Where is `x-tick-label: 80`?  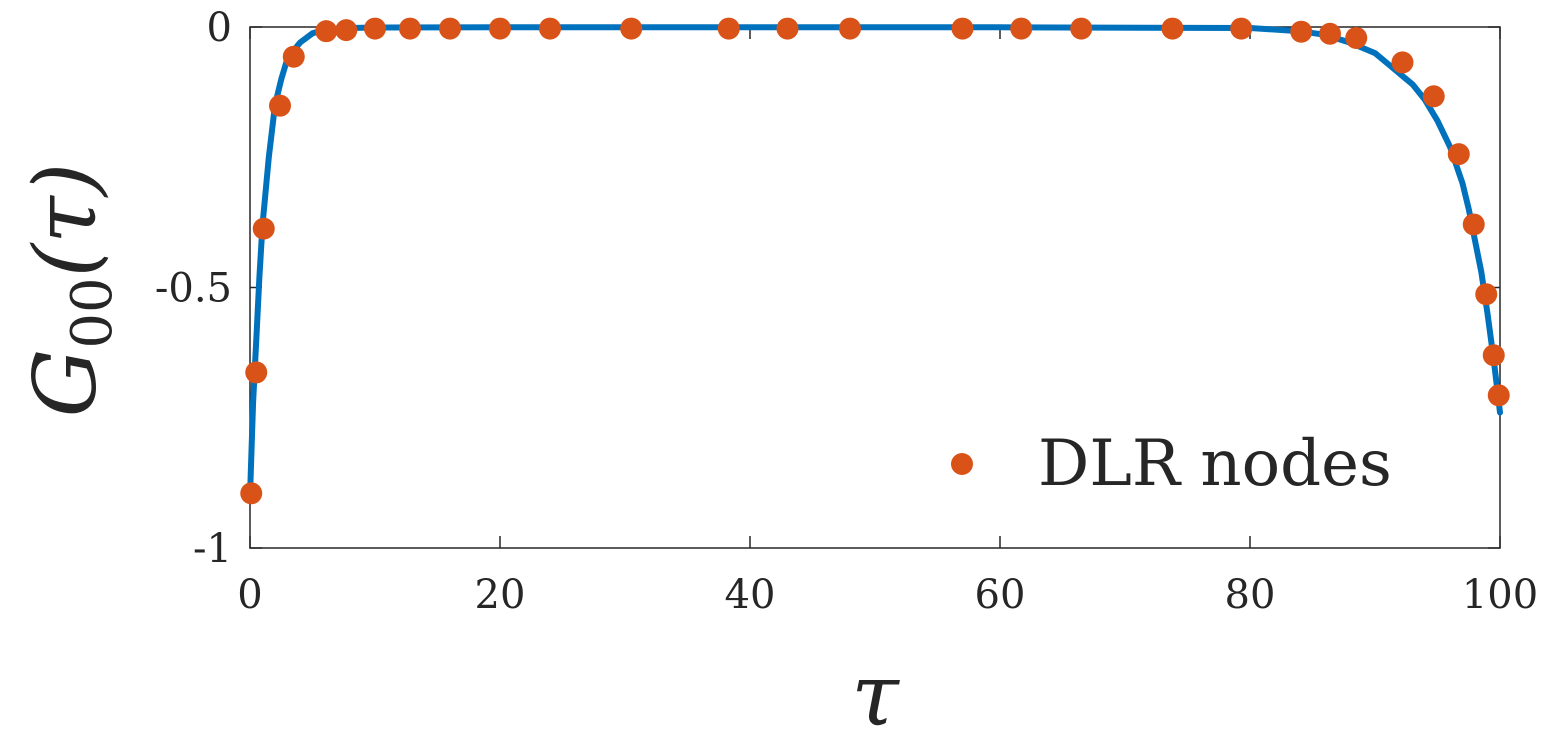 x-tick-label: 80 is located at coordinates (1250, 595).